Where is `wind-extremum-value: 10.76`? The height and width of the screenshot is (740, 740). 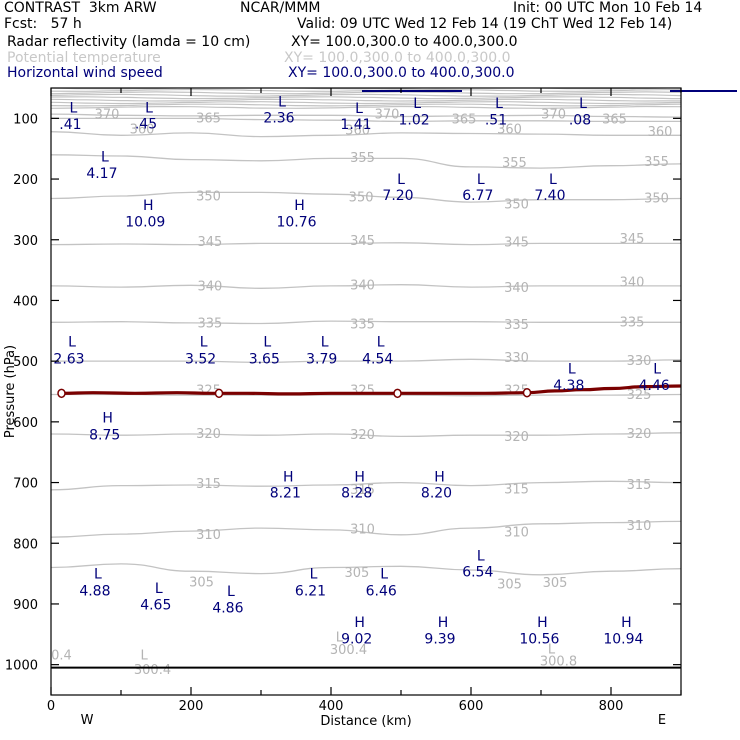
wind-extremum-value: 10.76 is located at coordinates (296, 222).